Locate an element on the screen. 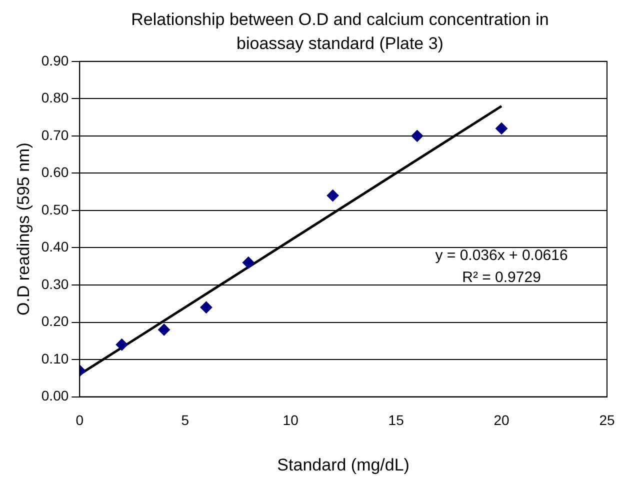 This screenshot has width=637, height=485. x-tick-label: 10 is located at coordinates (290, 420).